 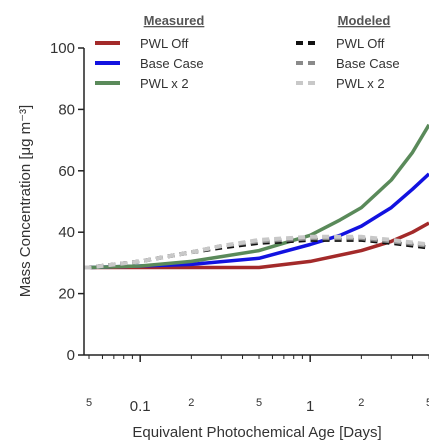 What do you see at coordinates (368, 63) in the screenshot?
I see `legend-label-modeled-1: Base Case` at bounding box center [368, 63].